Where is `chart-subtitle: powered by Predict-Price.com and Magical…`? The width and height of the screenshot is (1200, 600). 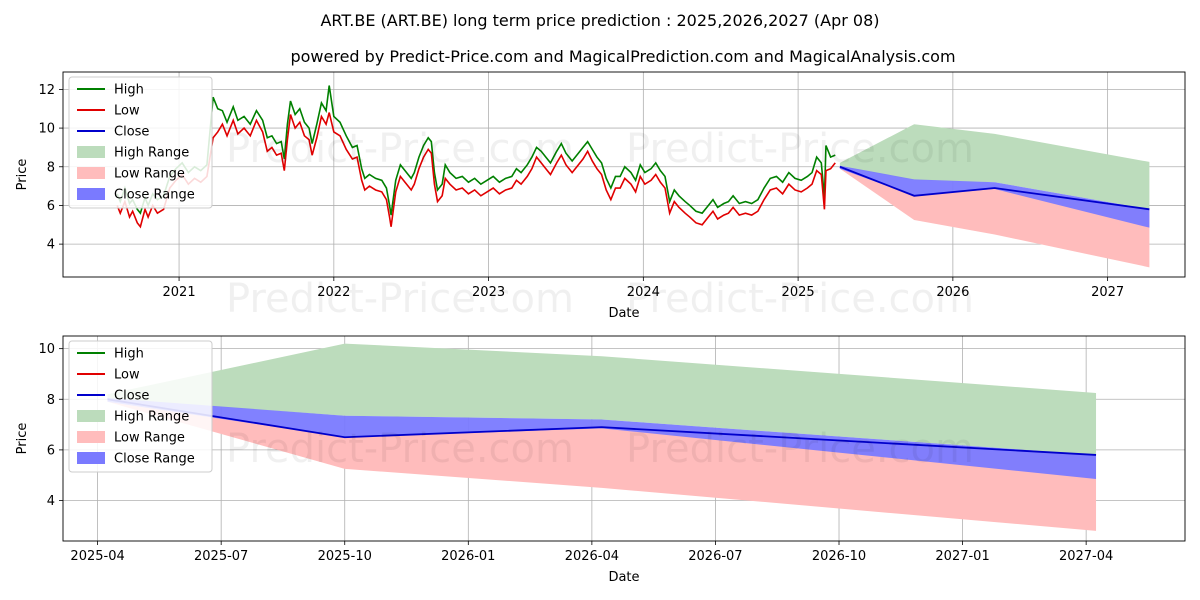 chart-subtitle: powered by Predict-Price.com and Magical… is located at coordinates (622, 56).